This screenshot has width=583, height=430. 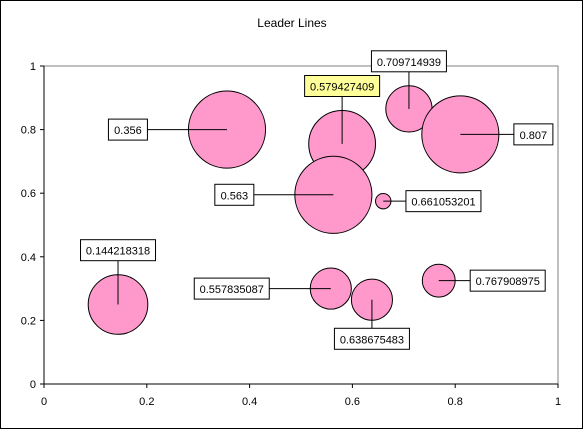 I want to click on data-label: 0.638675483, so click(x=372, y=340).